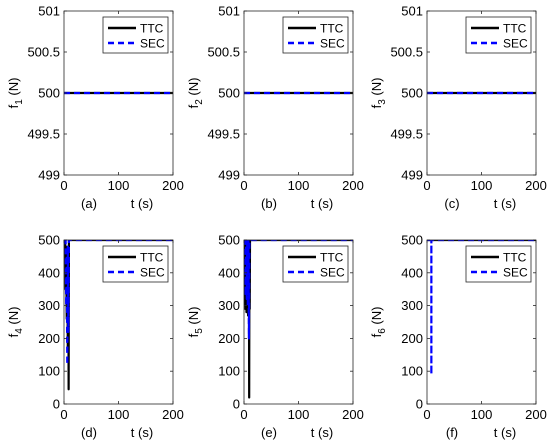  Describe the element at coordinates (269, 432) in the screenshot. I see `panel-label: (e)` at that location.